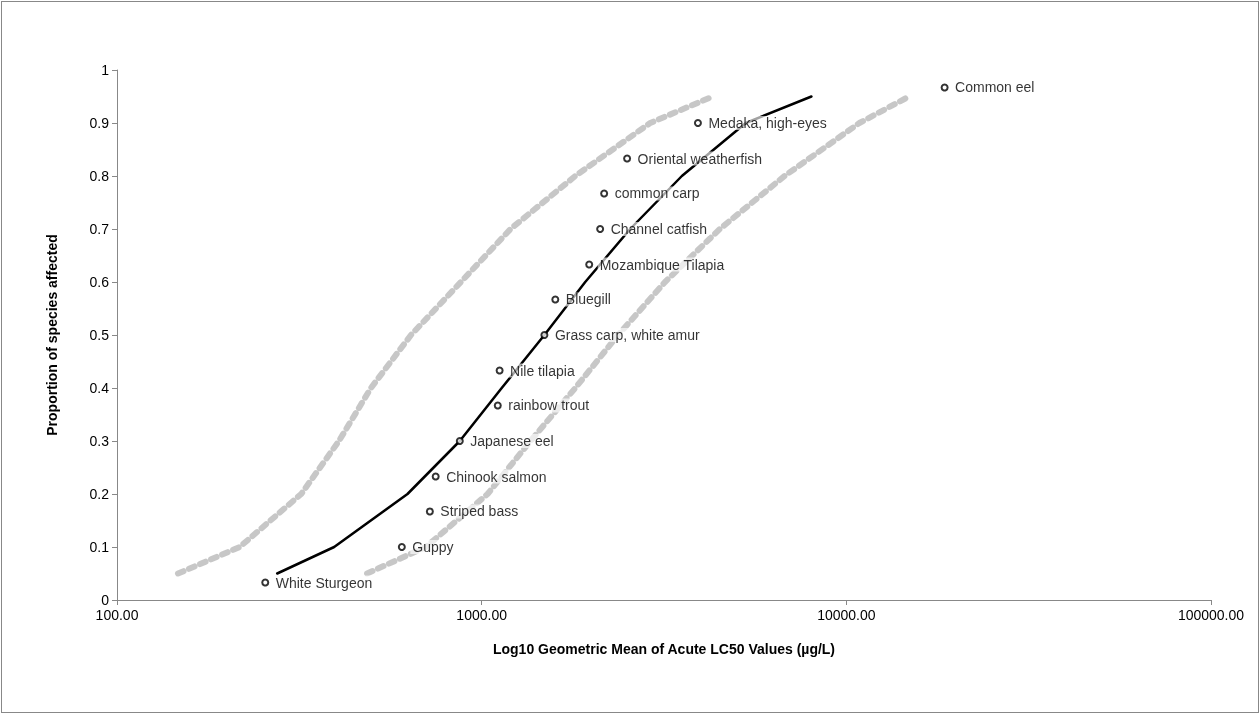 The height and width of the screenshot is (714, 1260). Describe the element at coordinates (117, 615) in the screenshot. I see `x-tick-label: 100.00` at that location.